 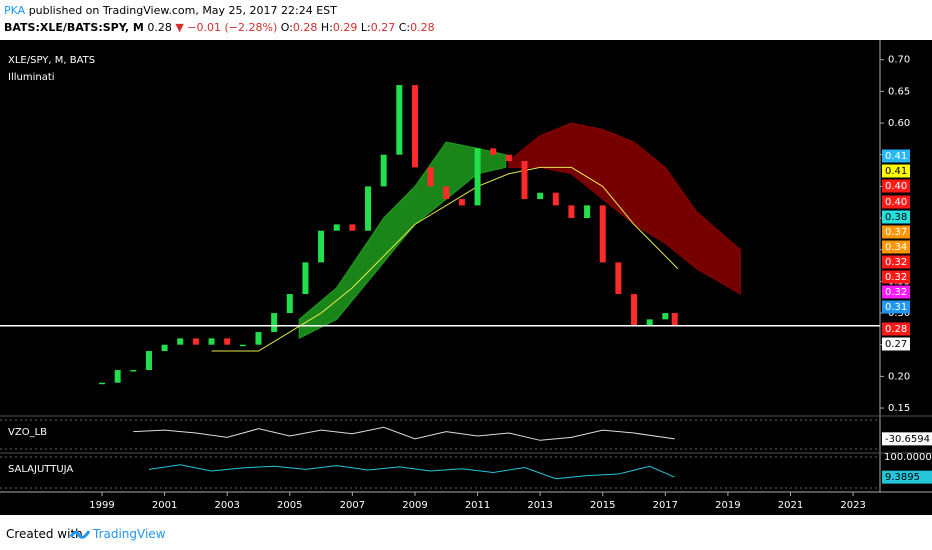 What do you see at coordinates (352, 505) in the screenshot?
I see `x-tick-label: 2007` at bounding box center [352, 505].